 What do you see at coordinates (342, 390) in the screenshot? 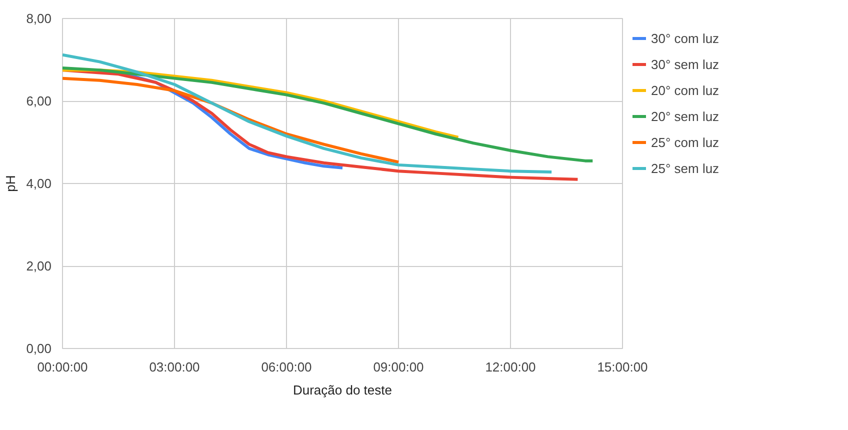
I see `x-axis-title: Duração do teste` at bounding box center [342, 390].